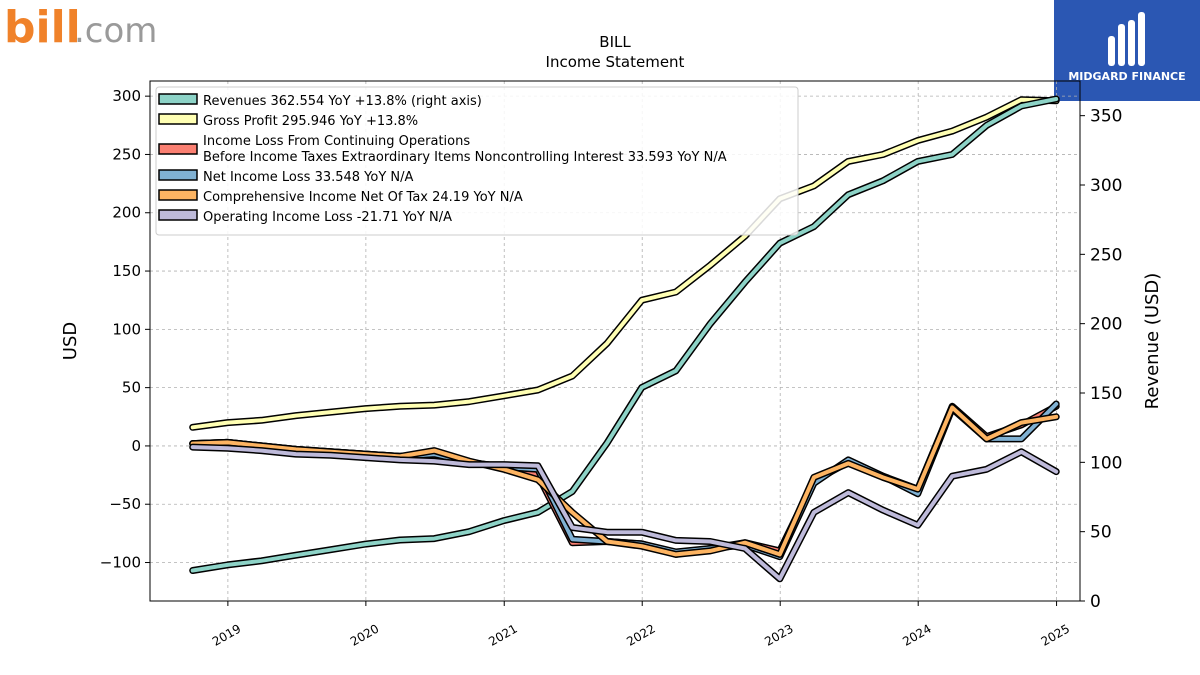 This screenshot has width=1200, height=675. What do you see at coordinates (640, 634) in the screenshot?
I see `x-tick-label: 2022` at bounding box center [640, 634].